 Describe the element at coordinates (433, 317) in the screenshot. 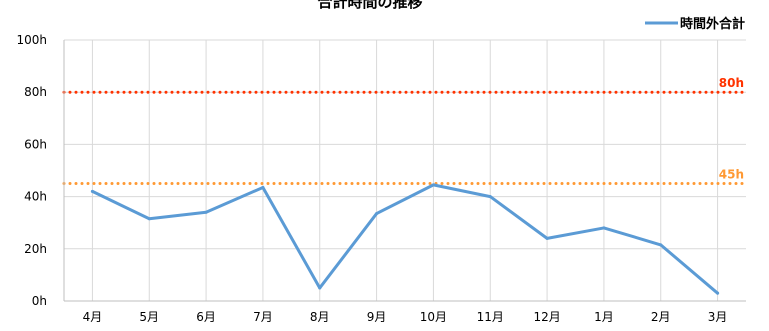

I see `x-tick-label: 10月` at that location.